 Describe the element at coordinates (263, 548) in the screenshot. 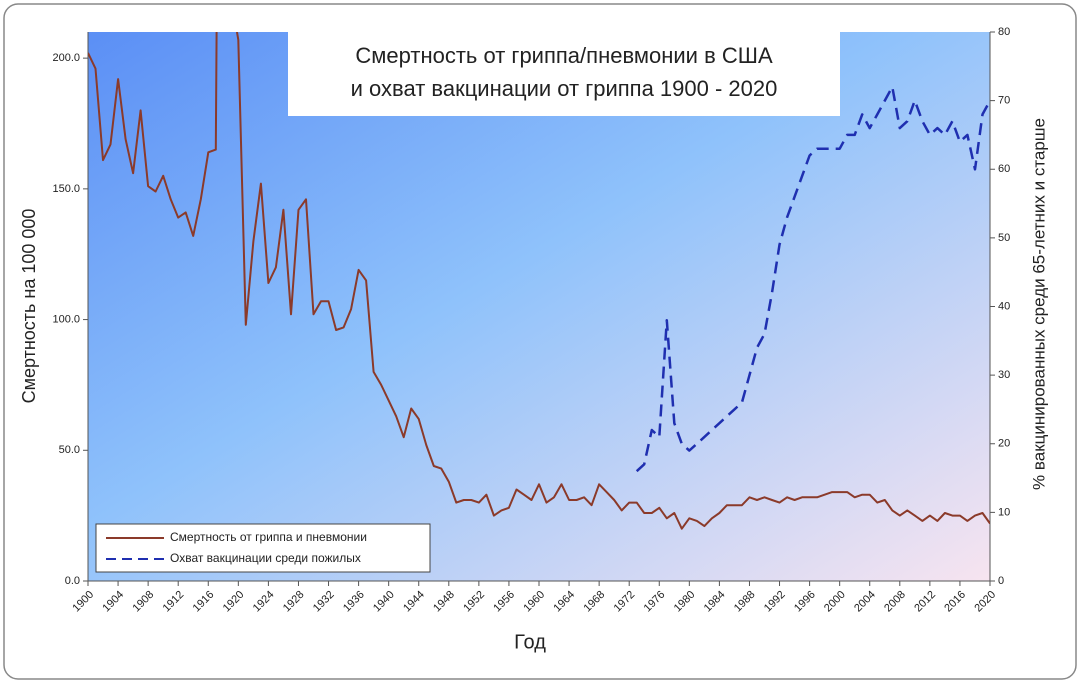

I see `legend-box` at that location.